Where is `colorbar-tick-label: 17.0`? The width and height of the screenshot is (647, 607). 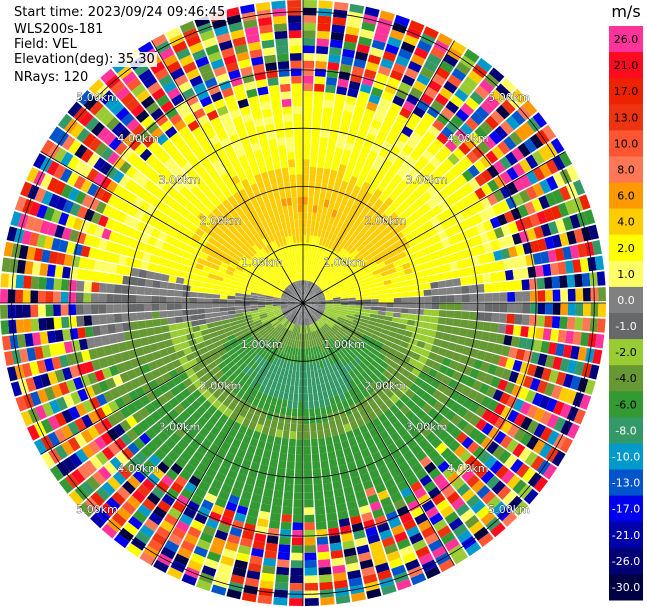
colorbar-tick-label: 17.0 is located at coordinates (626, 91).